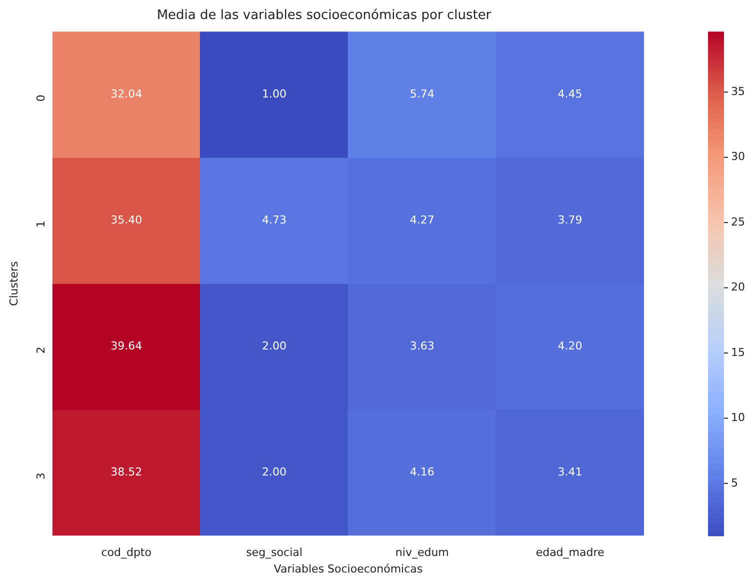 The image size is (754, 576). I want to click on data-label: 3.41, so click(570, 471).